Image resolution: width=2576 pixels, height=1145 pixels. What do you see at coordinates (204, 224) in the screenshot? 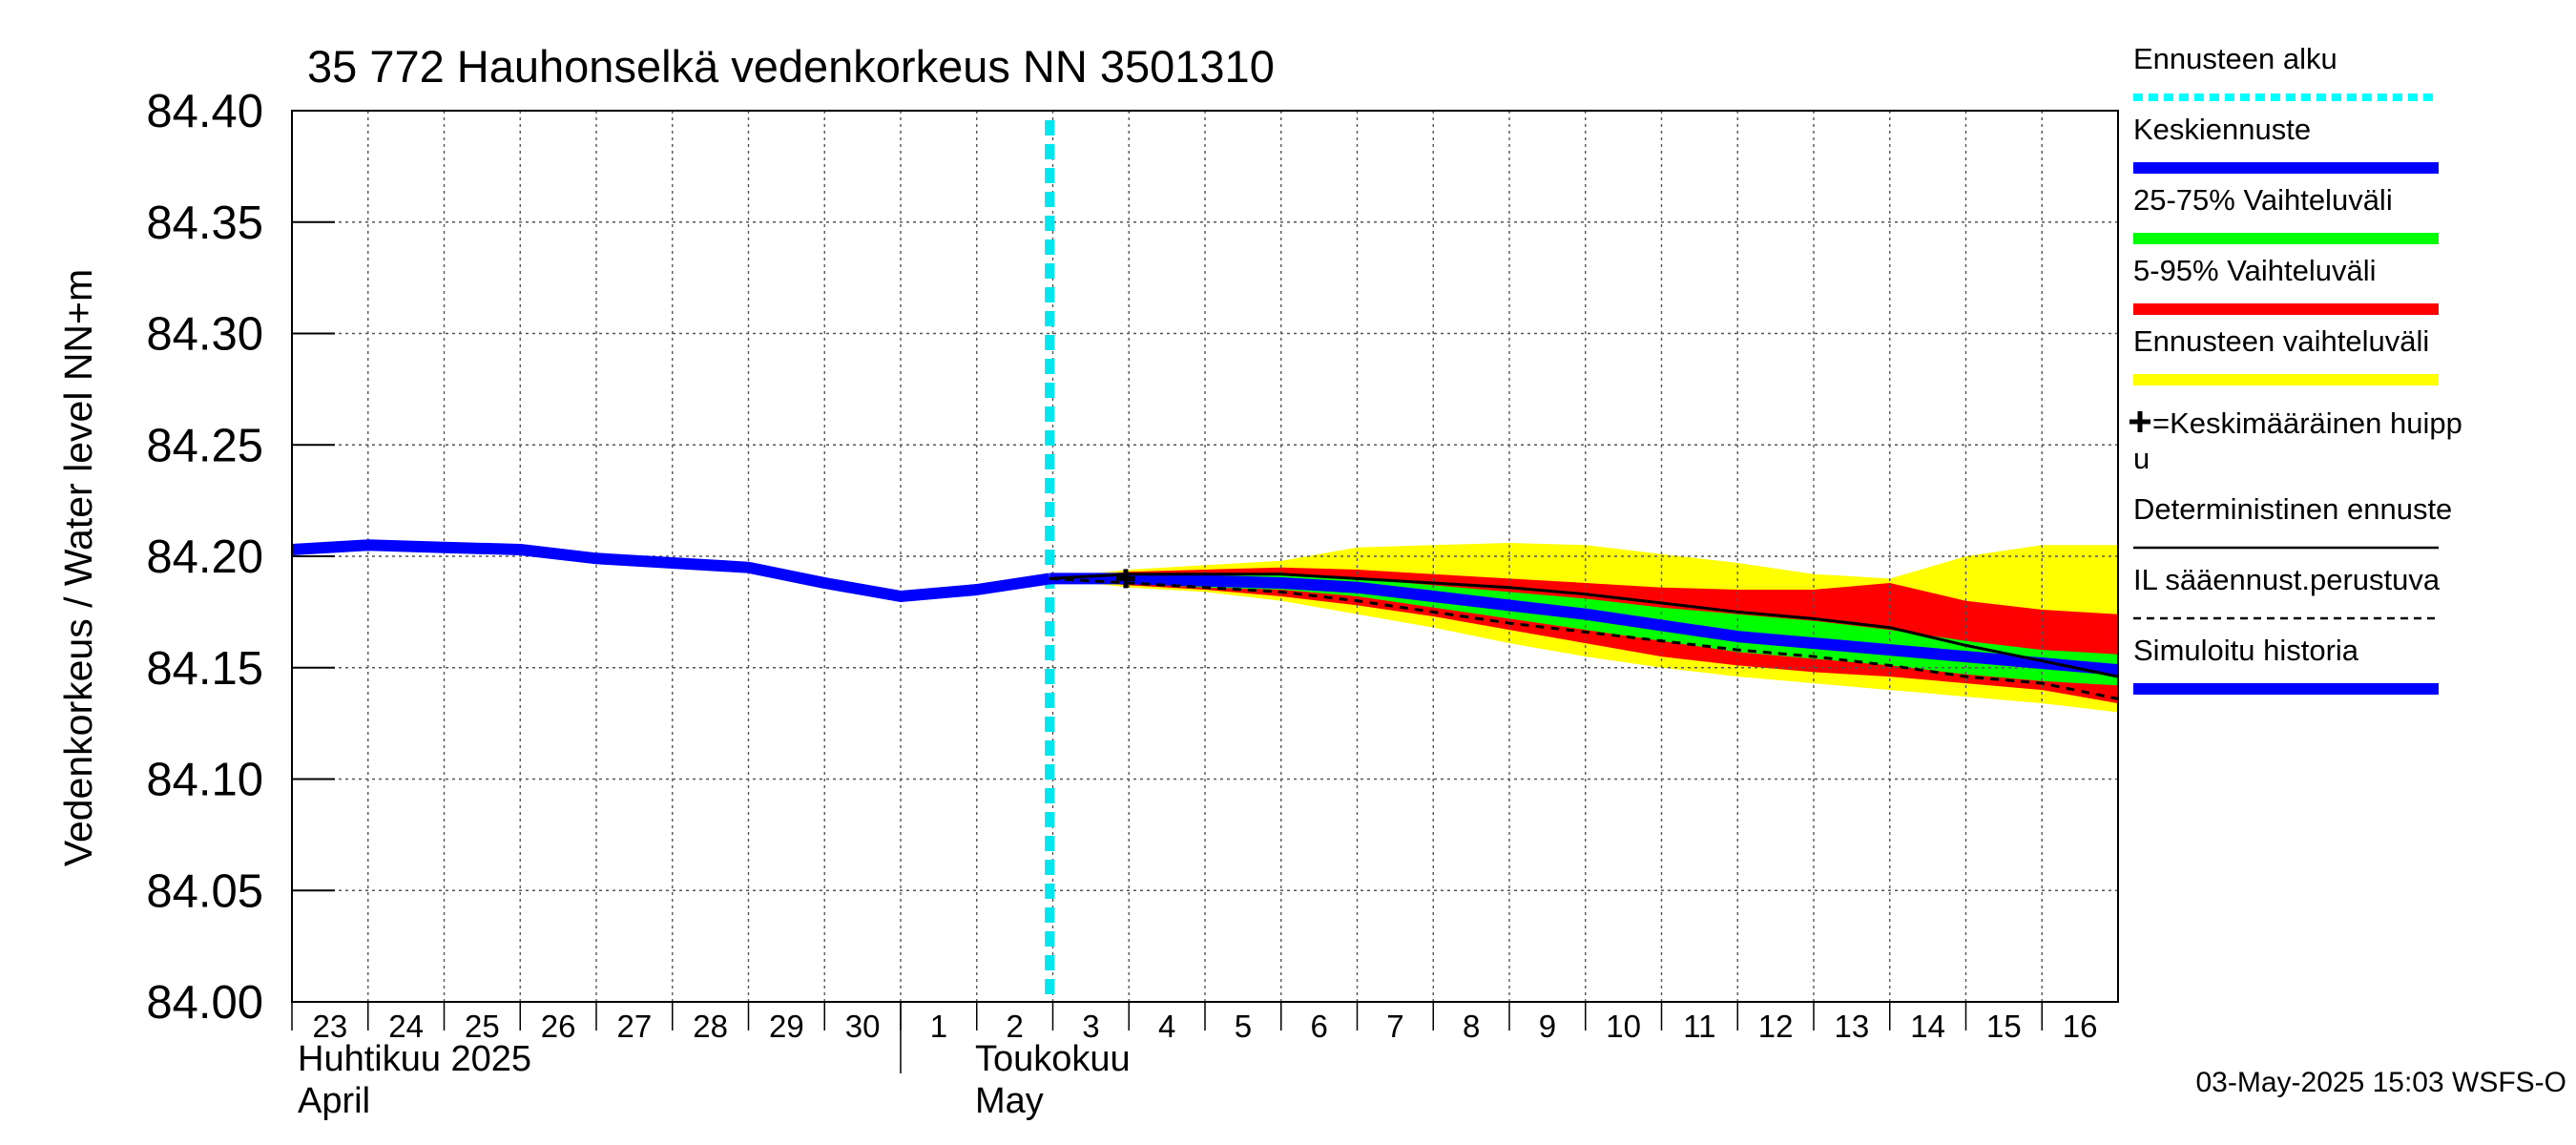
I see `y-tick-label: 84.35` at bounding box center [204, 224].